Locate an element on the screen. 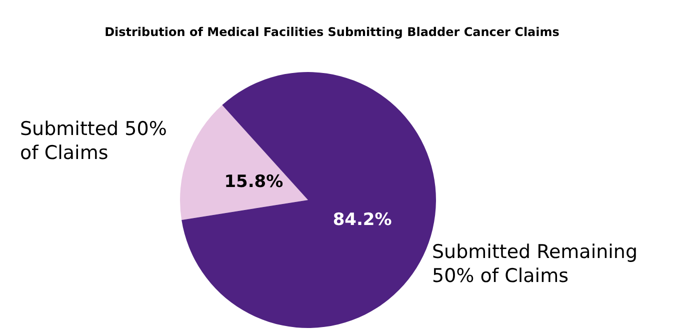 This screenshot has height=334, width=684. data-label: 84.2% is located at coordinates (362, 220).